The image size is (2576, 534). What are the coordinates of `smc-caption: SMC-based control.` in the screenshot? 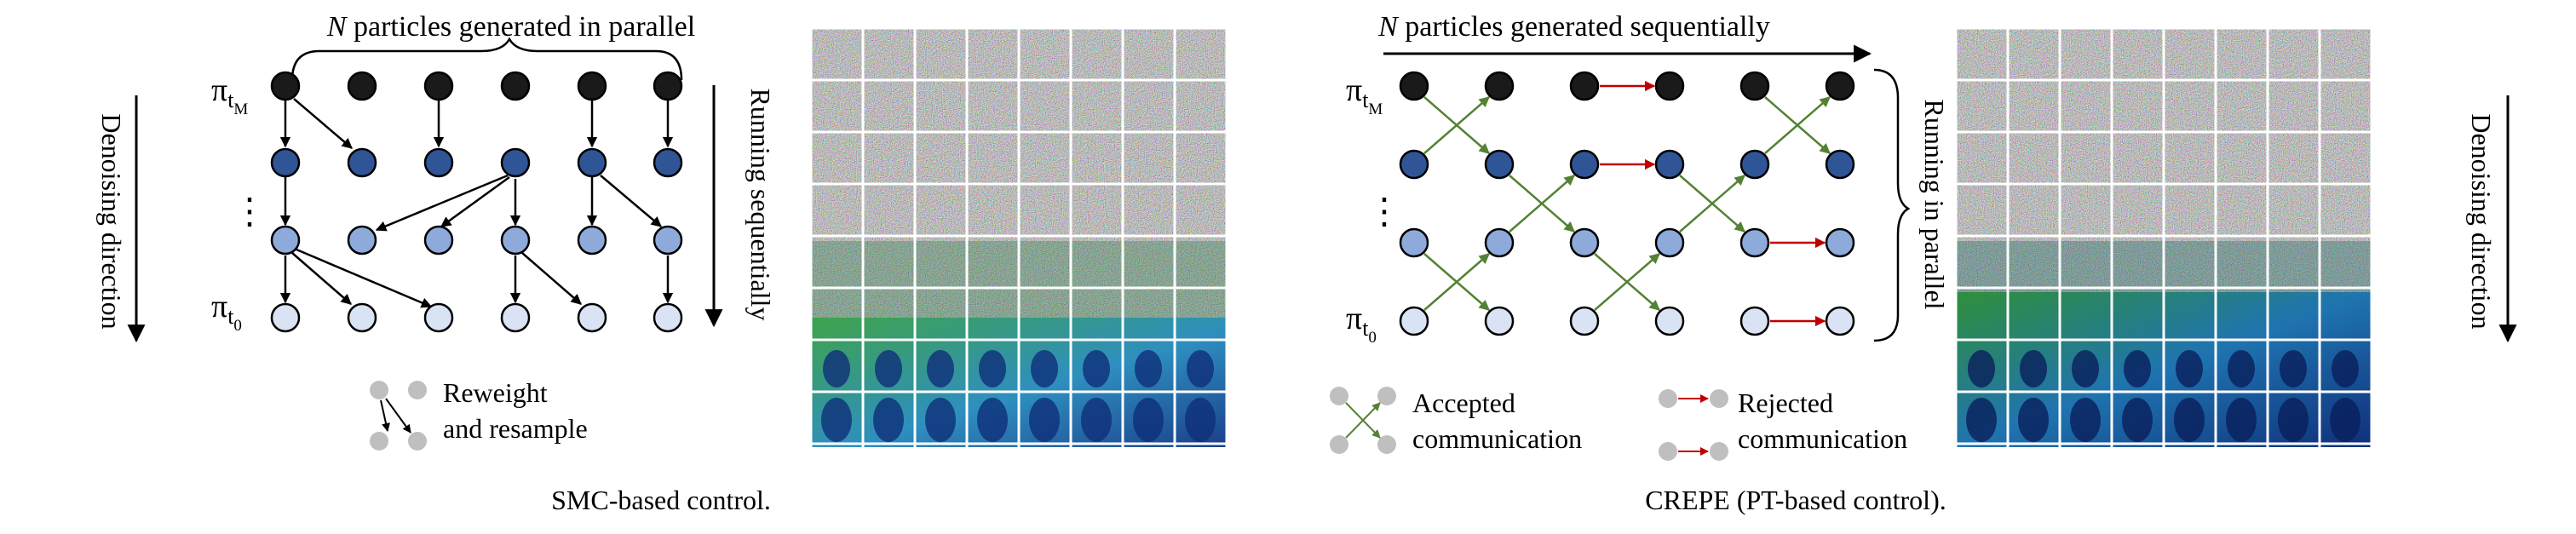 It's located at (661, 500).